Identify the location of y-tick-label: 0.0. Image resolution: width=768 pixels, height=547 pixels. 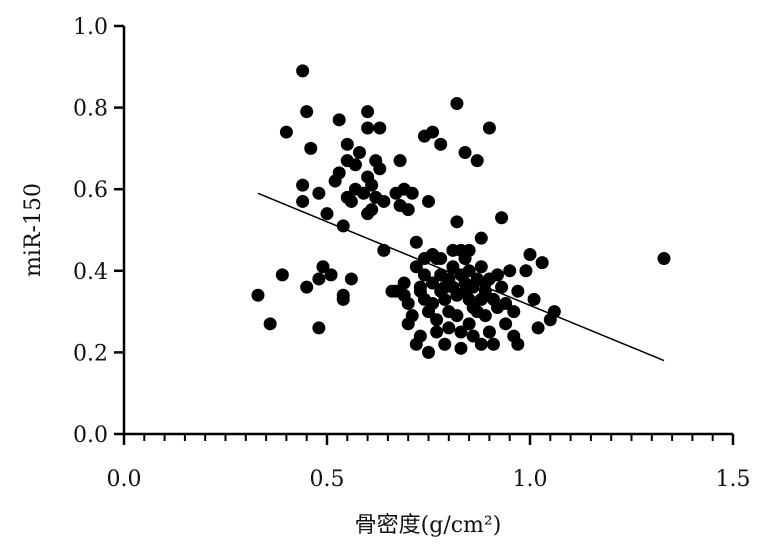
(90, 435).